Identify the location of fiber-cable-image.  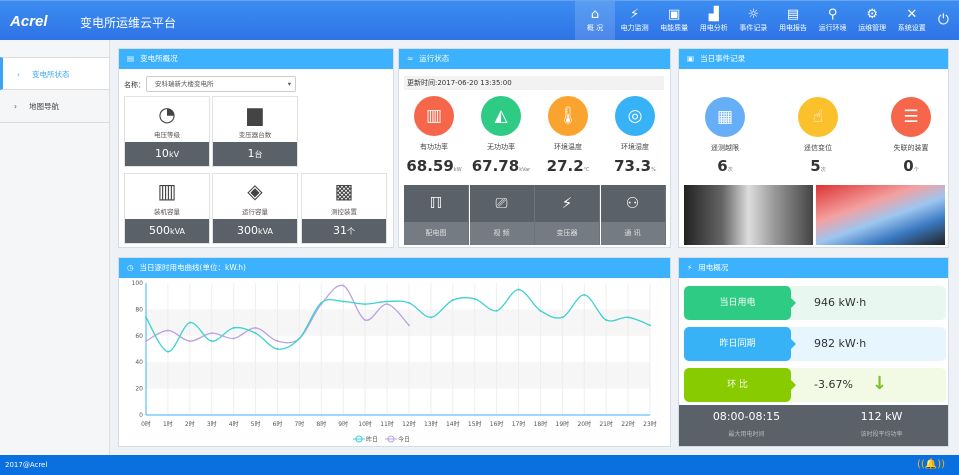
(880, 215).